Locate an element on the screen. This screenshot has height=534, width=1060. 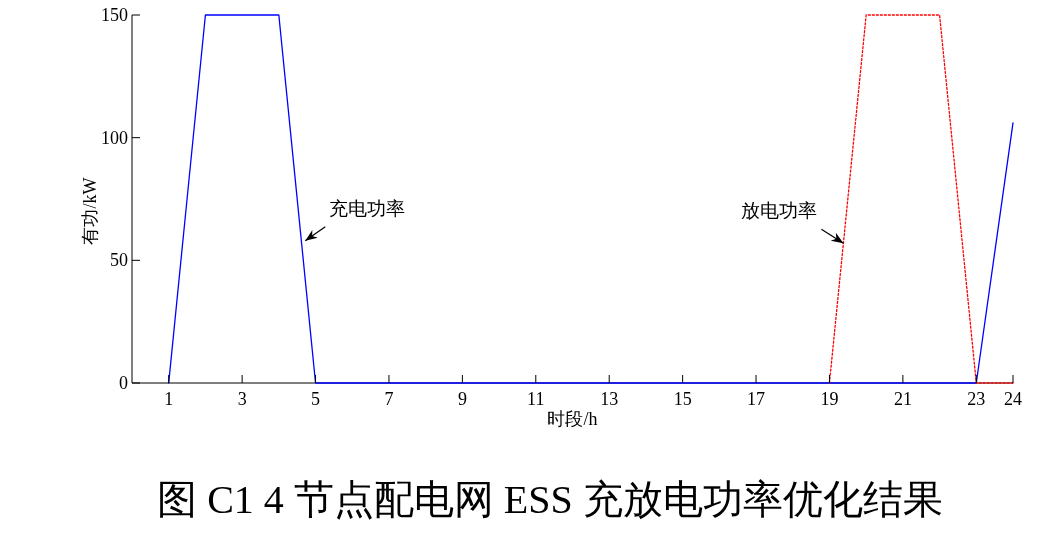
x-tick-label: 9 is located at coordinates (462, 399).